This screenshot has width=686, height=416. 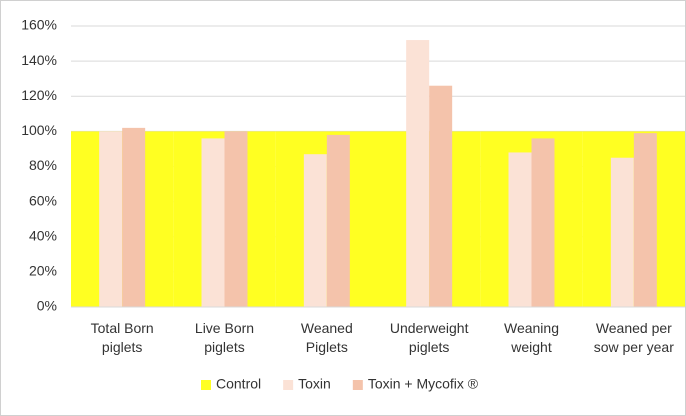 What do you see at coordinates (326, 337) in the screenshot?
I see `x-tick-label: Weaned Piglets` at bounding box center [326, 337].